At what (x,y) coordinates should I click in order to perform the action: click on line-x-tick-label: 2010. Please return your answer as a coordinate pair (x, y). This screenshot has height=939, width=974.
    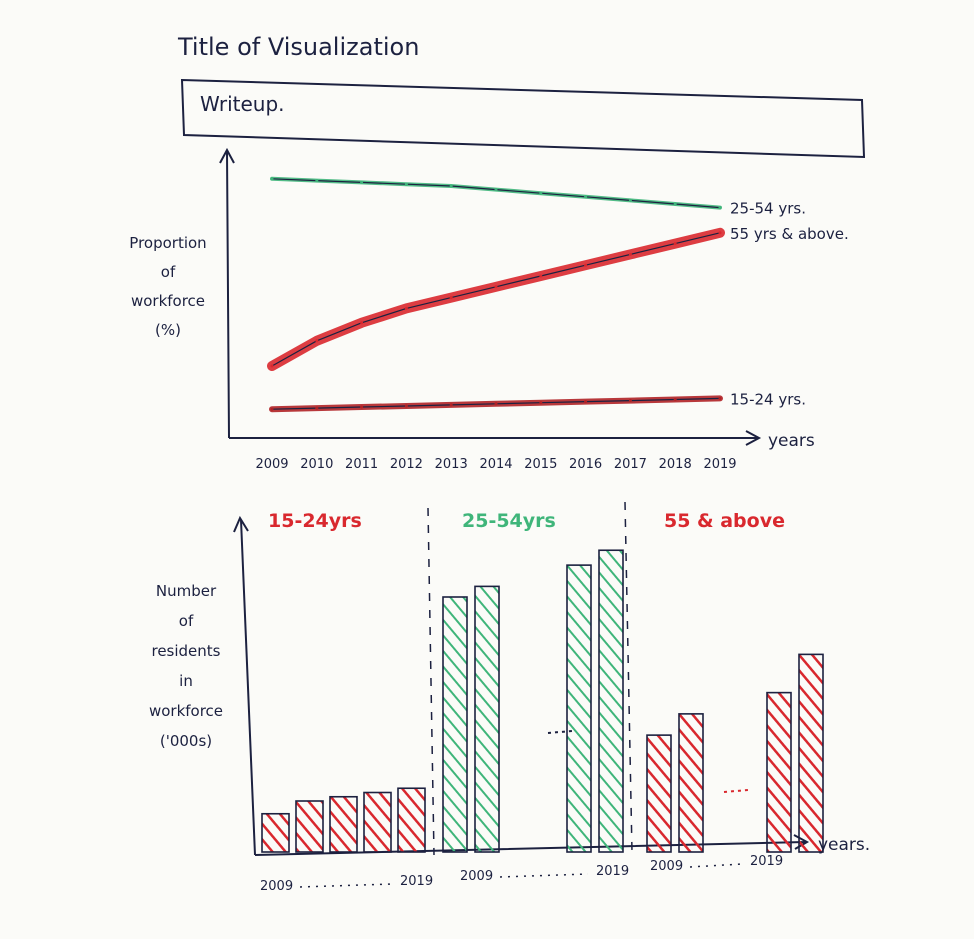
    Looking at the image, I should click on (316, 464).